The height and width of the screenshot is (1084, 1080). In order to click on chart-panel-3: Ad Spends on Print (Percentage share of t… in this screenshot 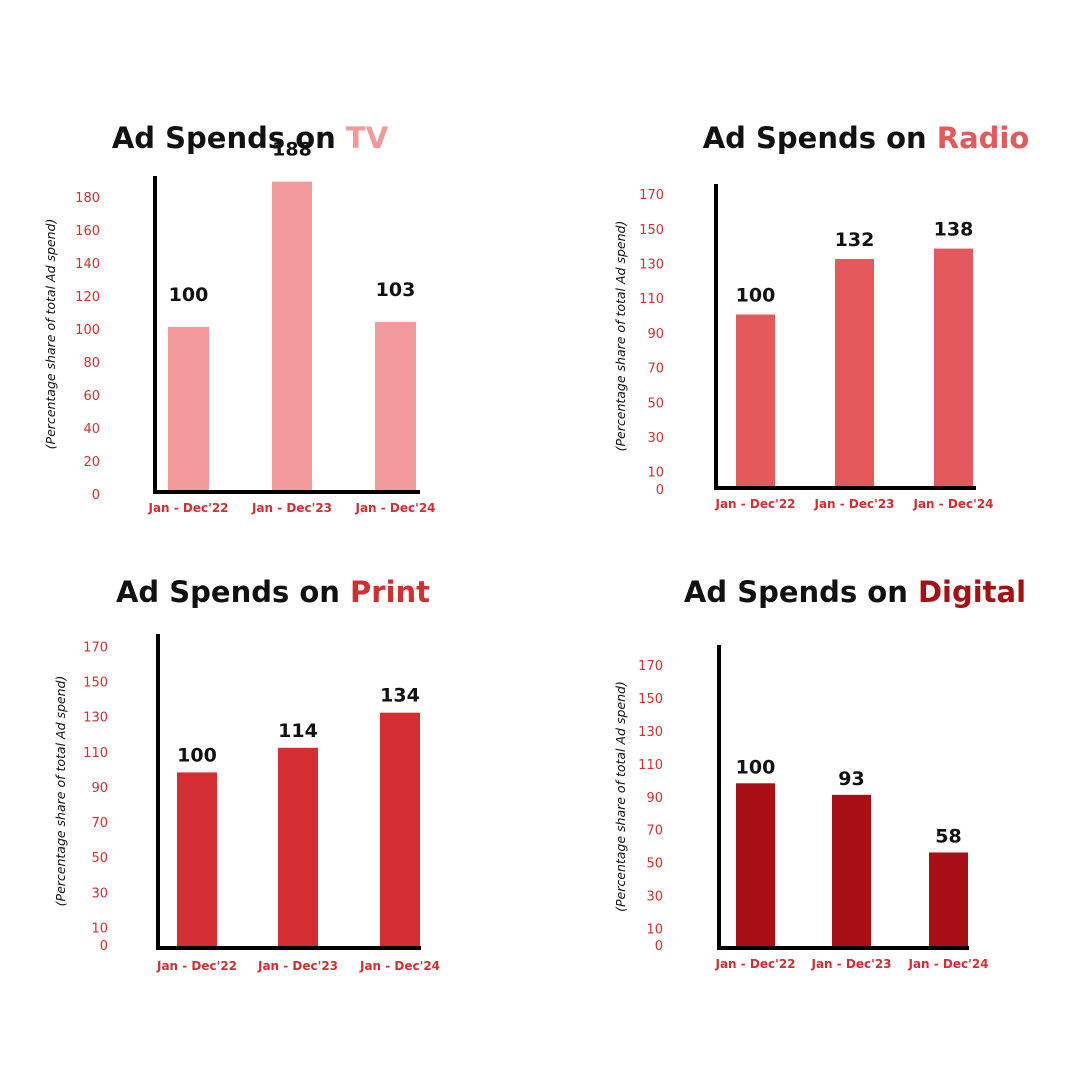, I will do `click(246, 774)`.